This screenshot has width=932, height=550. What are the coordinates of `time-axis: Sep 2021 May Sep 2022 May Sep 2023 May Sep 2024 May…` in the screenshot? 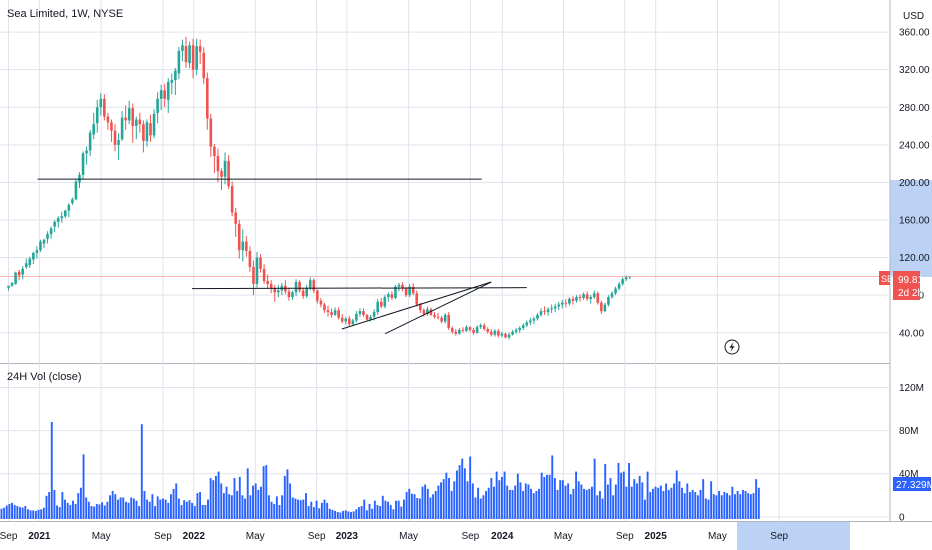 It's located at (394, 536).